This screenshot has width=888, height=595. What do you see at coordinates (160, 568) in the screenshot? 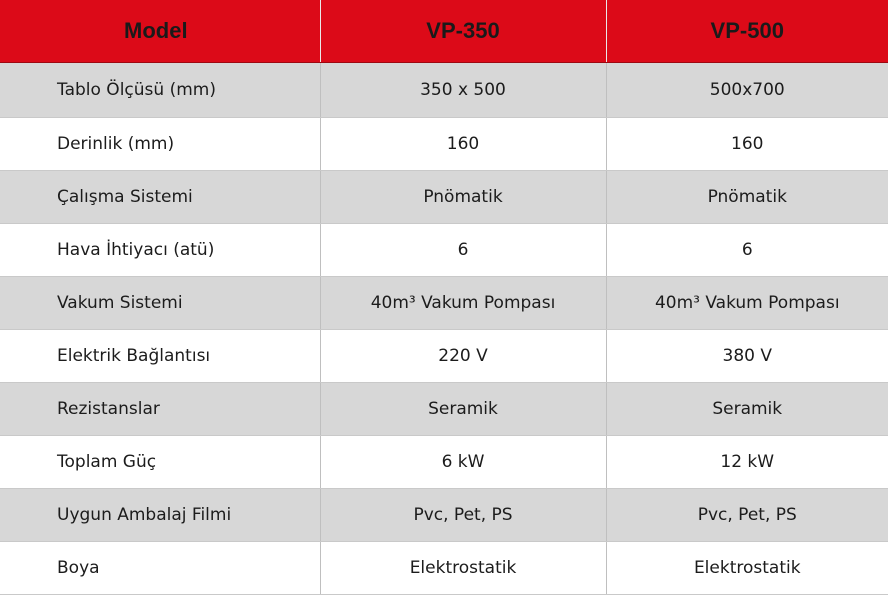
I see `row-label: Boya` at bounding box center [160, 568].